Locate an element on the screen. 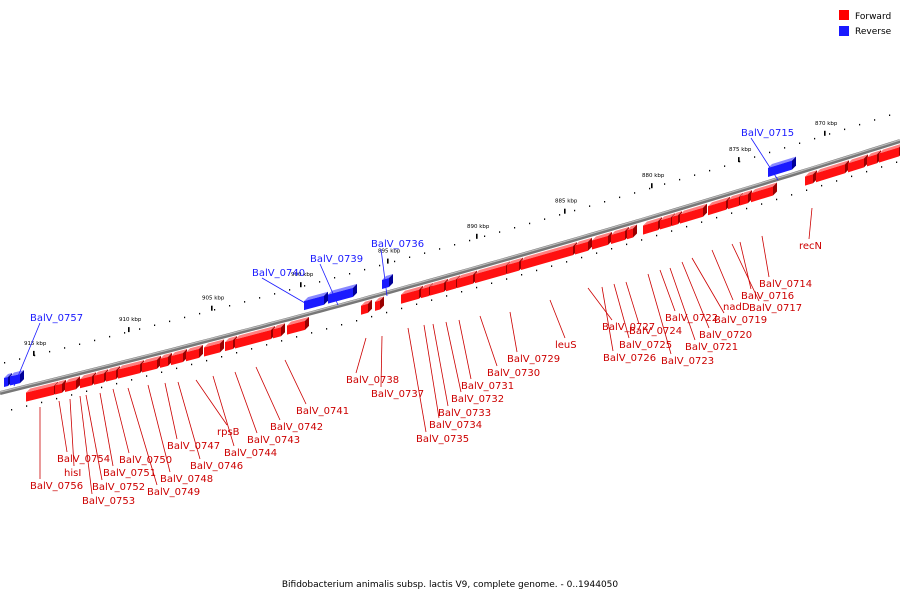 The height and width of the screenshot is (600, 900). gene-label: BalV_0725 is located at coordinates (645, 345).